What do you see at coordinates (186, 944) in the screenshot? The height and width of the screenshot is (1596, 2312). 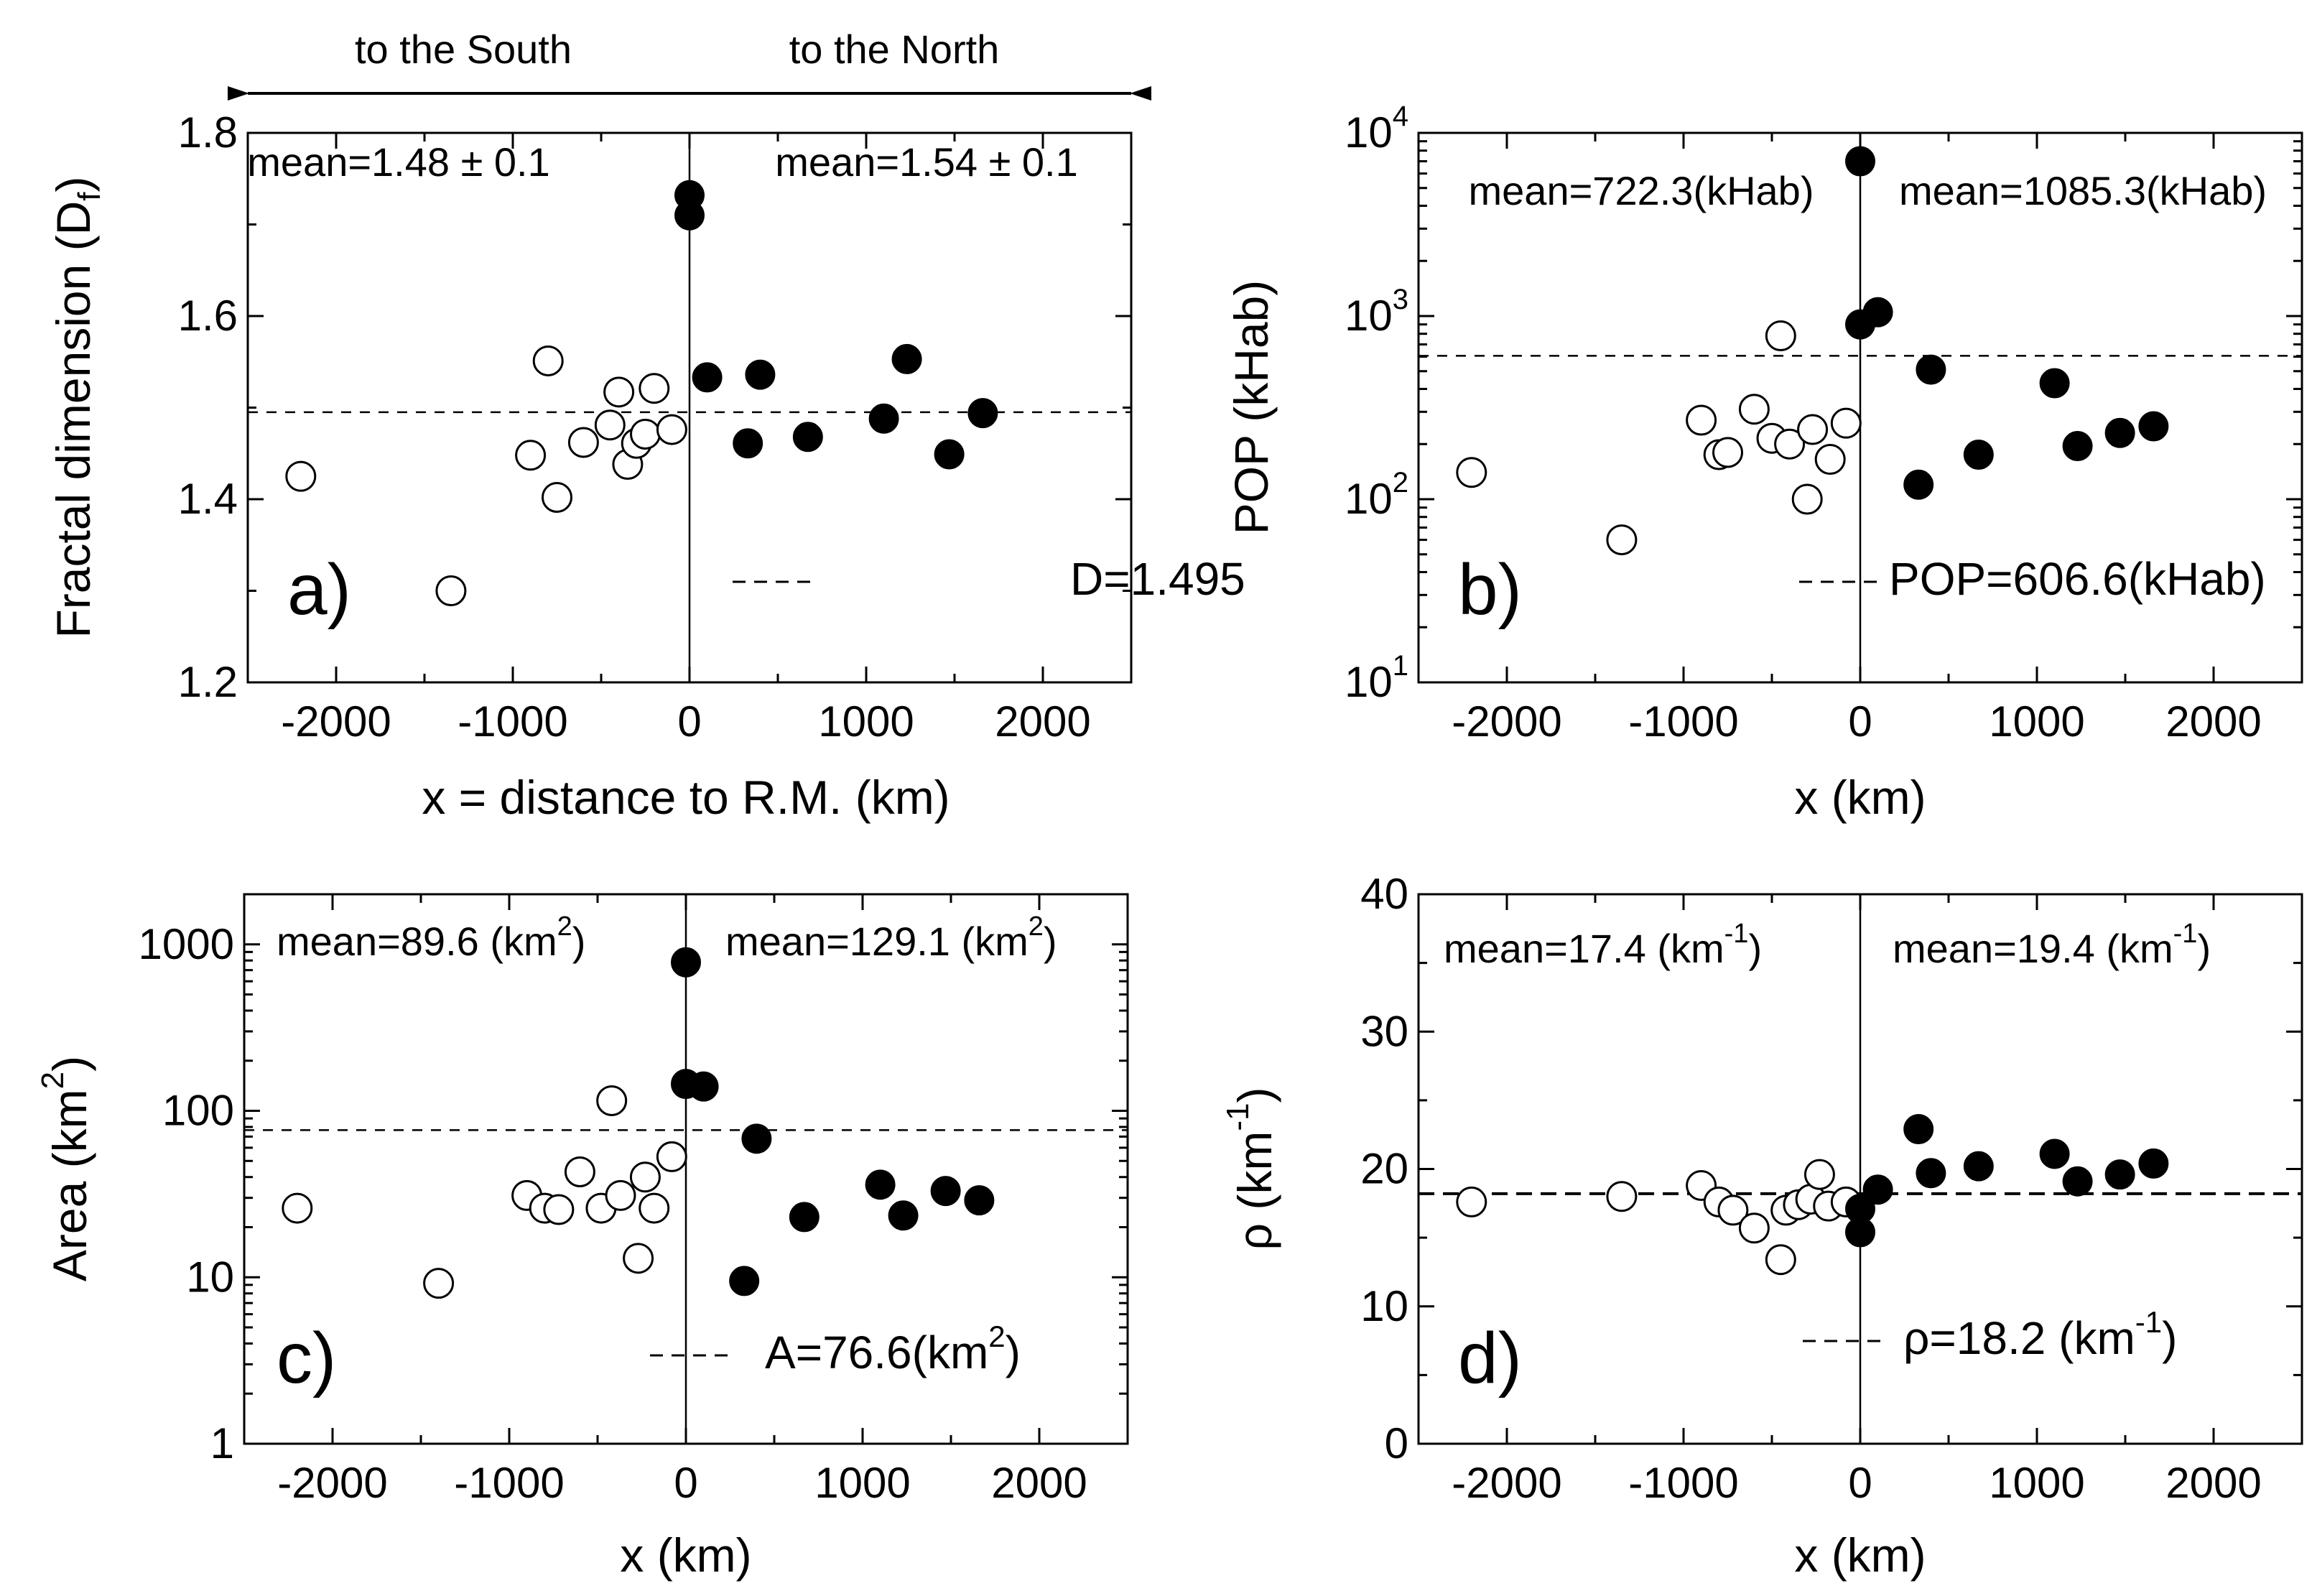 I see `y-tick-label: 1000` at bounding box center [186, 944].